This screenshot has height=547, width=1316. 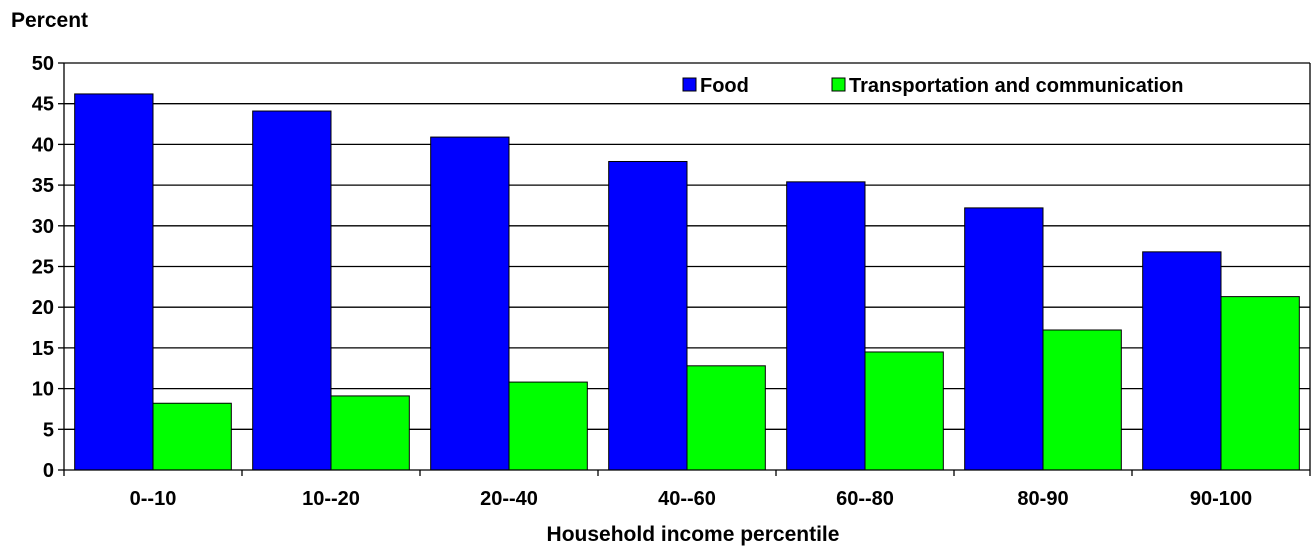 What do you see at coordinates (43, 145) in the screenshot?
I see `y-tick-label: 40` at bounding box center [43, 145].